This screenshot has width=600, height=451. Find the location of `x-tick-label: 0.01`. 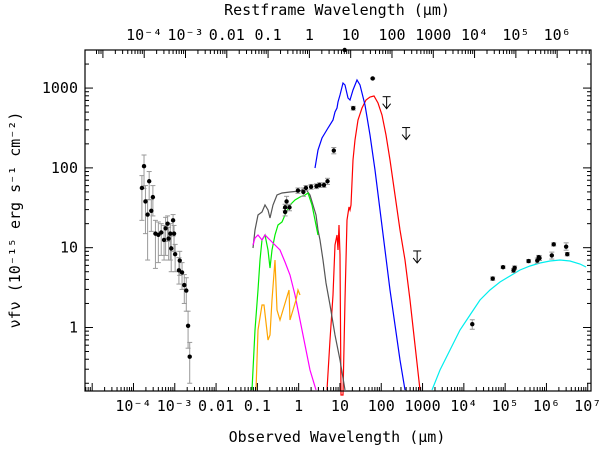

x-tick-label: 0.01 is located at coordinates (216, 406).